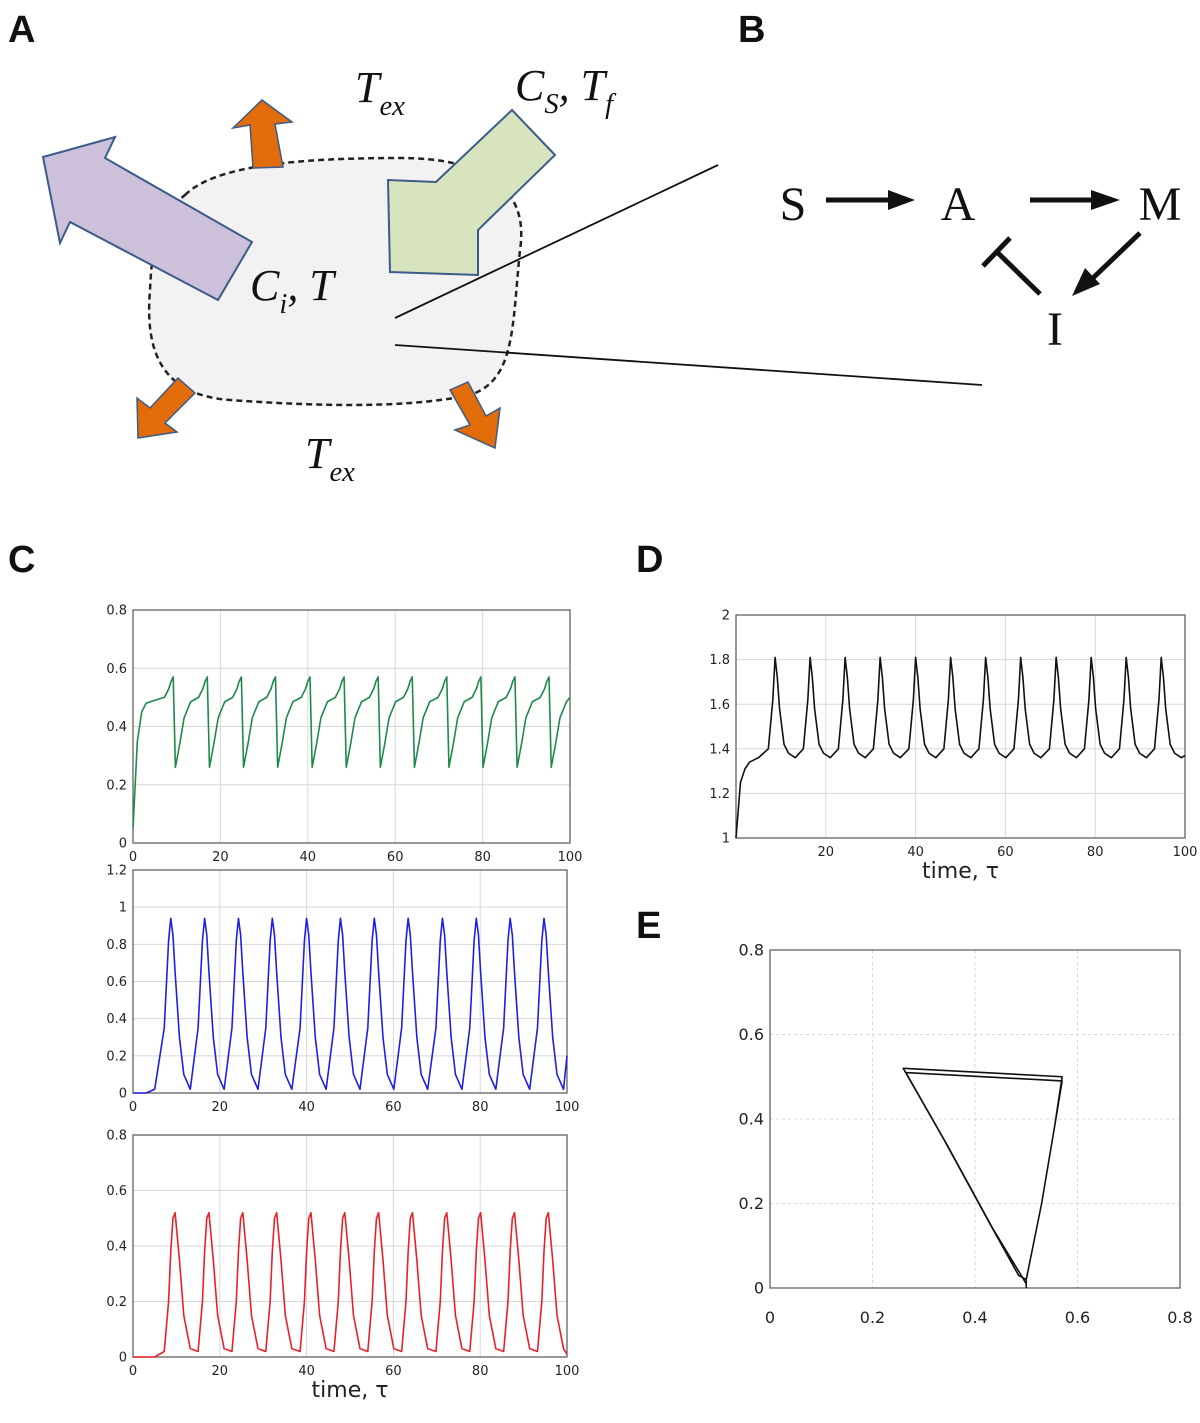 This screenshot has height=1423, width=1200. What do you see at coordinates (872, 1317) in the screenshot?
I see `x-tick-label: 0.2` at bounding box center [872, 1317].